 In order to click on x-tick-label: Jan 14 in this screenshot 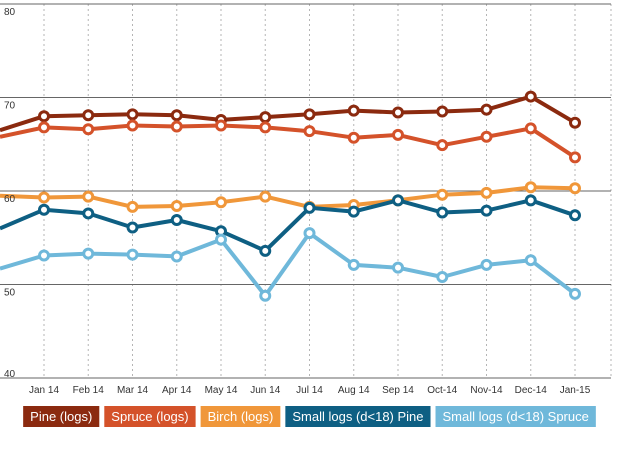, I will do `click(44, 390)`.